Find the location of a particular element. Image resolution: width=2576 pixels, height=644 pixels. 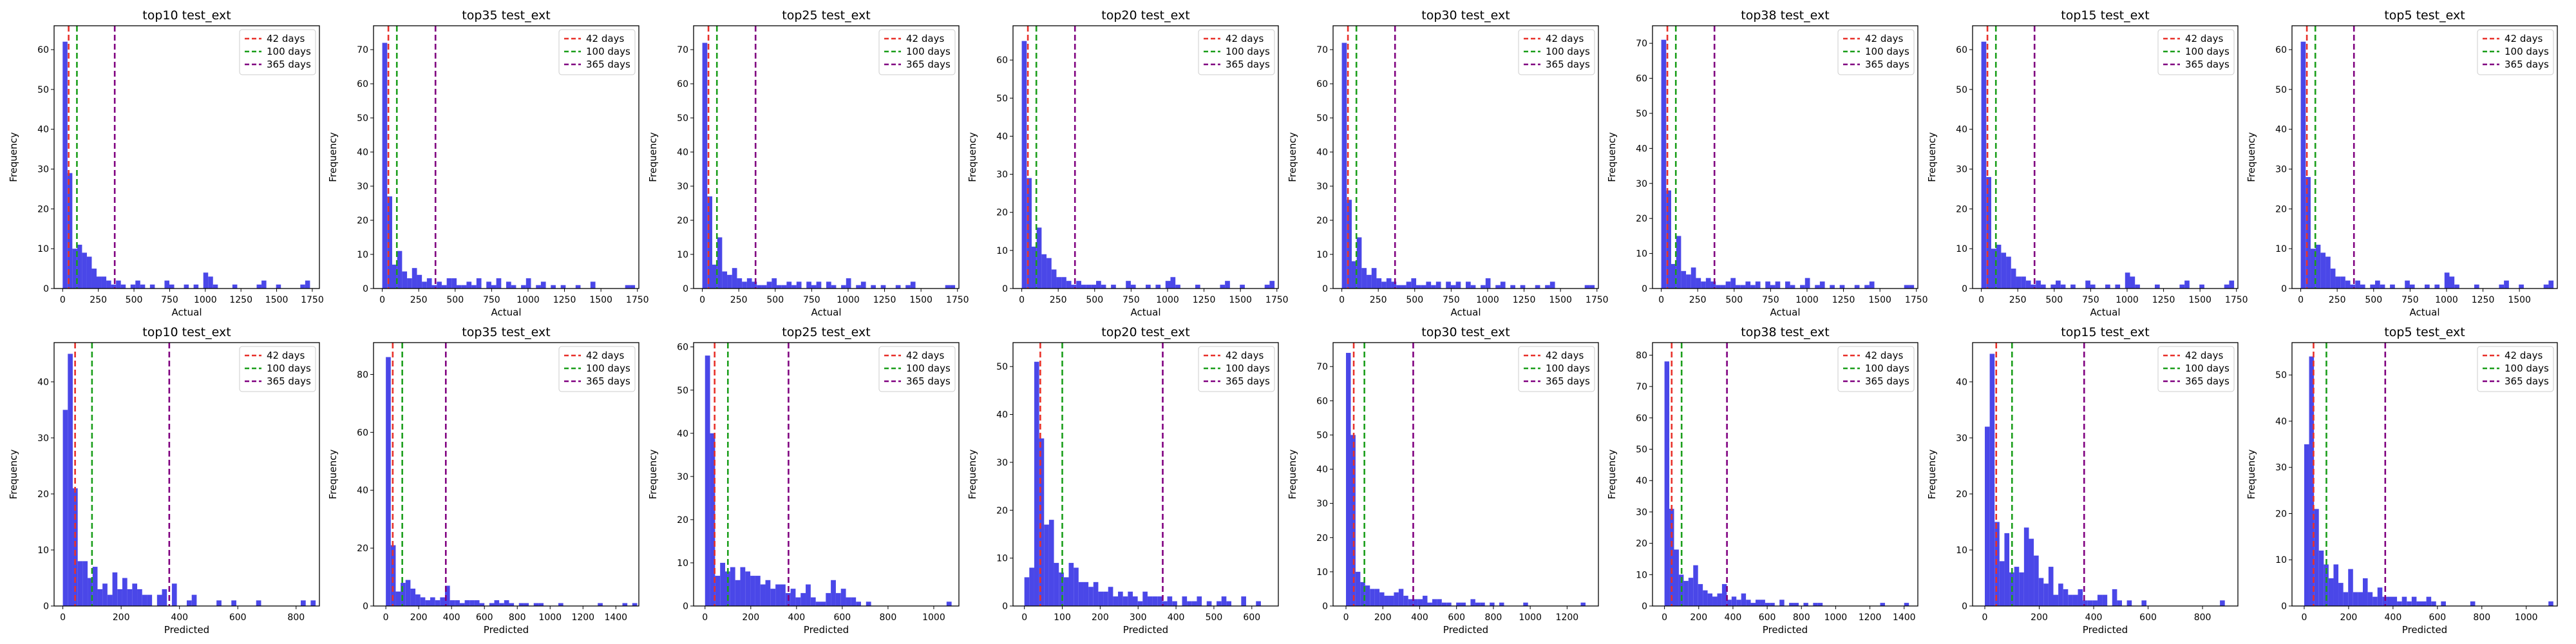

y-tick-label: 60 is located at coordinates (2281, 50).